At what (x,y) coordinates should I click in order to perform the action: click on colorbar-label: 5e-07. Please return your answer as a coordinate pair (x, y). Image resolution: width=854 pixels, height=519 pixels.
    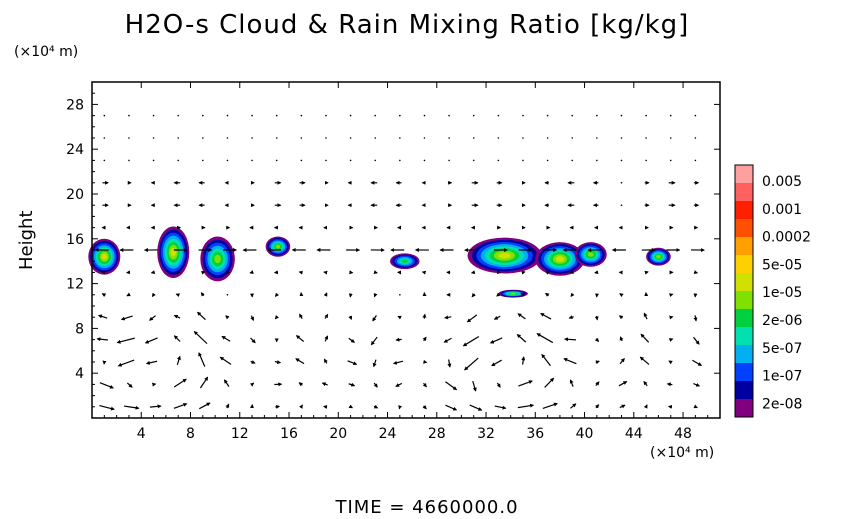
    Looking at the image, I should click on (782, 349).